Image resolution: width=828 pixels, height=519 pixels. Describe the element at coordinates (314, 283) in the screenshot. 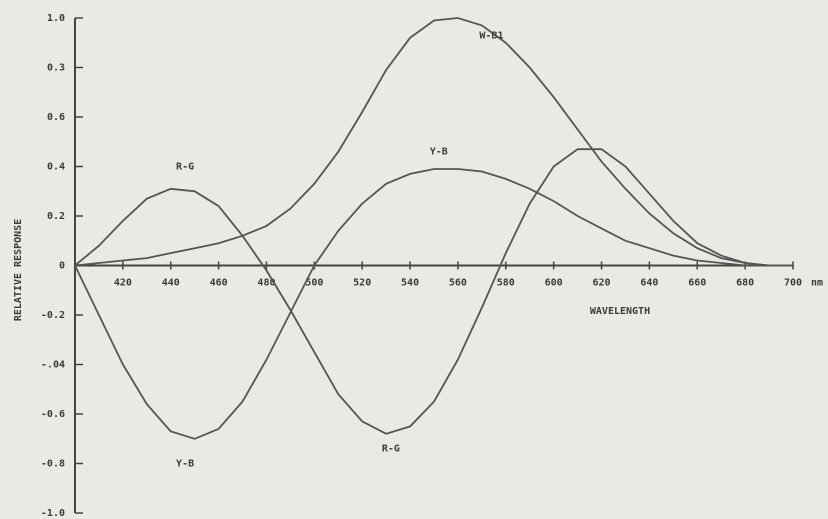

I see `x-tick-label: 500` at that location.